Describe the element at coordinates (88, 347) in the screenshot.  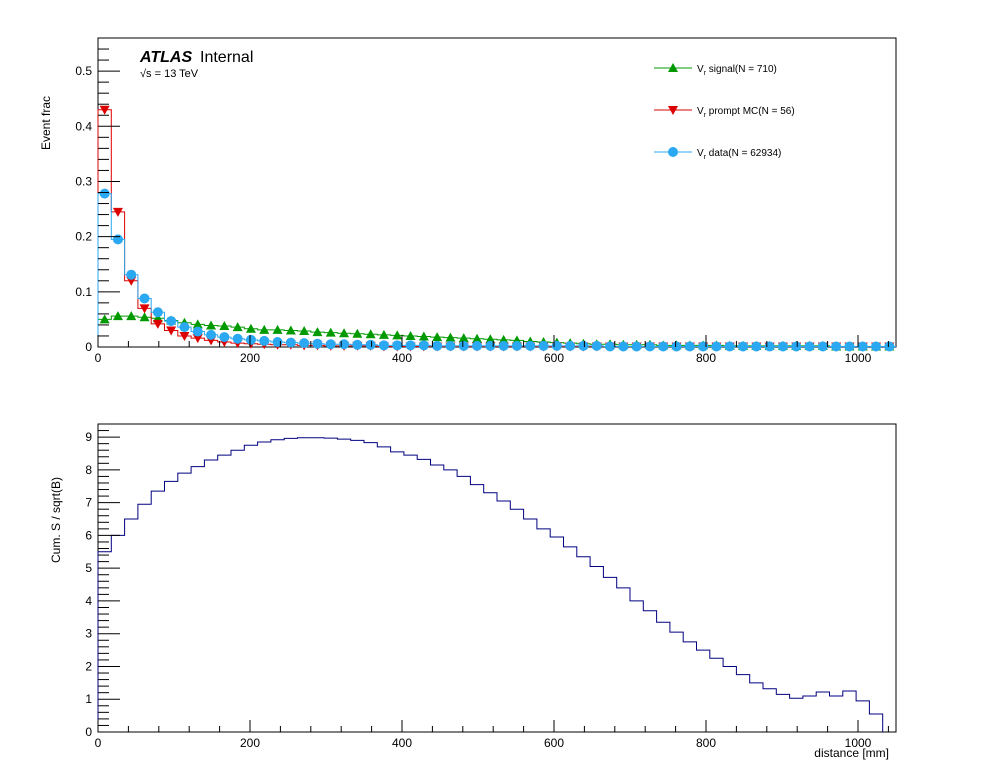
I see `top-y-tick-label: 0` at that location.